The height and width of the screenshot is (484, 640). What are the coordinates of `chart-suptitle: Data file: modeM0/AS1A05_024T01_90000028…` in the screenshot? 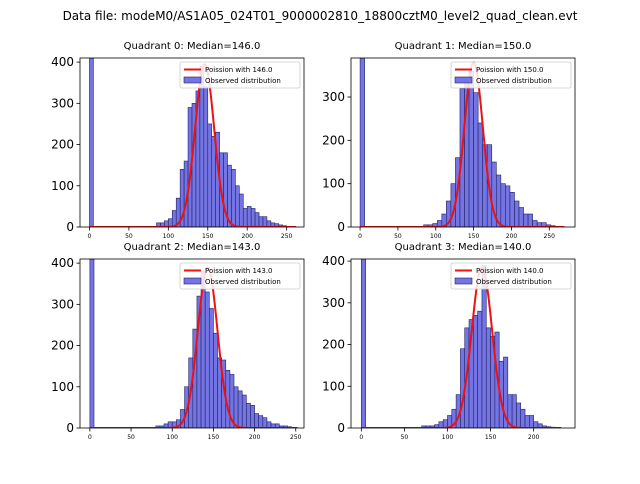 It's located at (320, 16).